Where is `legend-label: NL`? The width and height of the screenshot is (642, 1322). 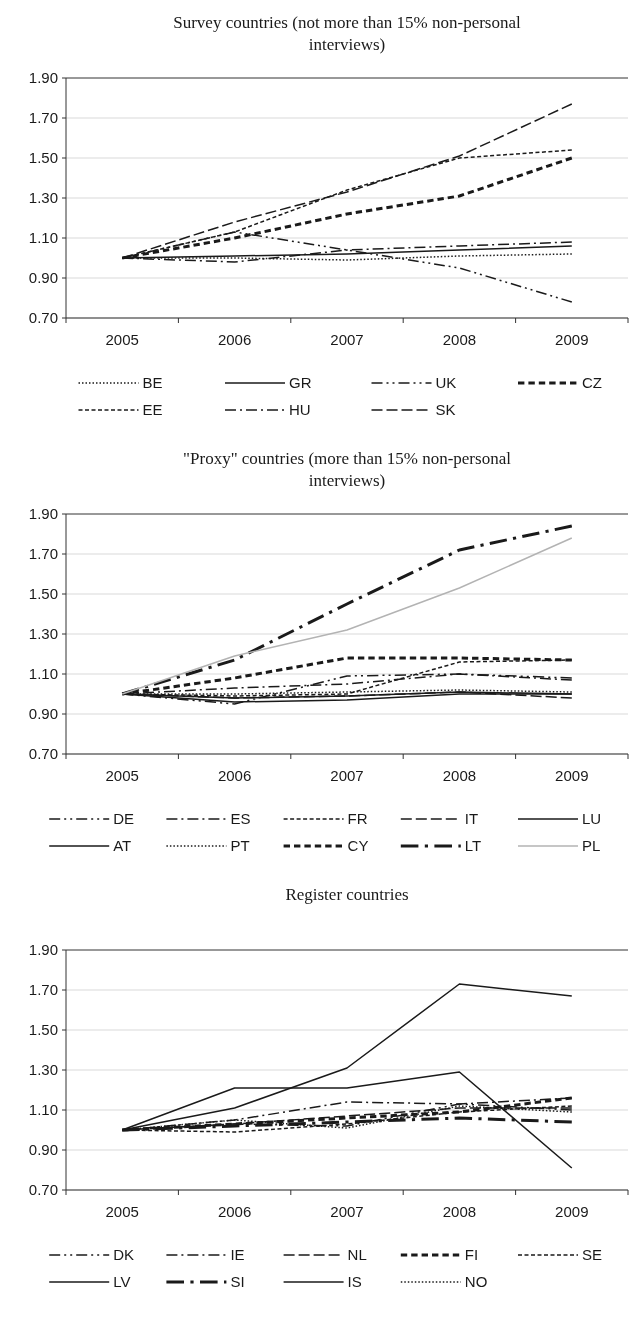 legend-label: NL is located at coordinates (357, 1255).